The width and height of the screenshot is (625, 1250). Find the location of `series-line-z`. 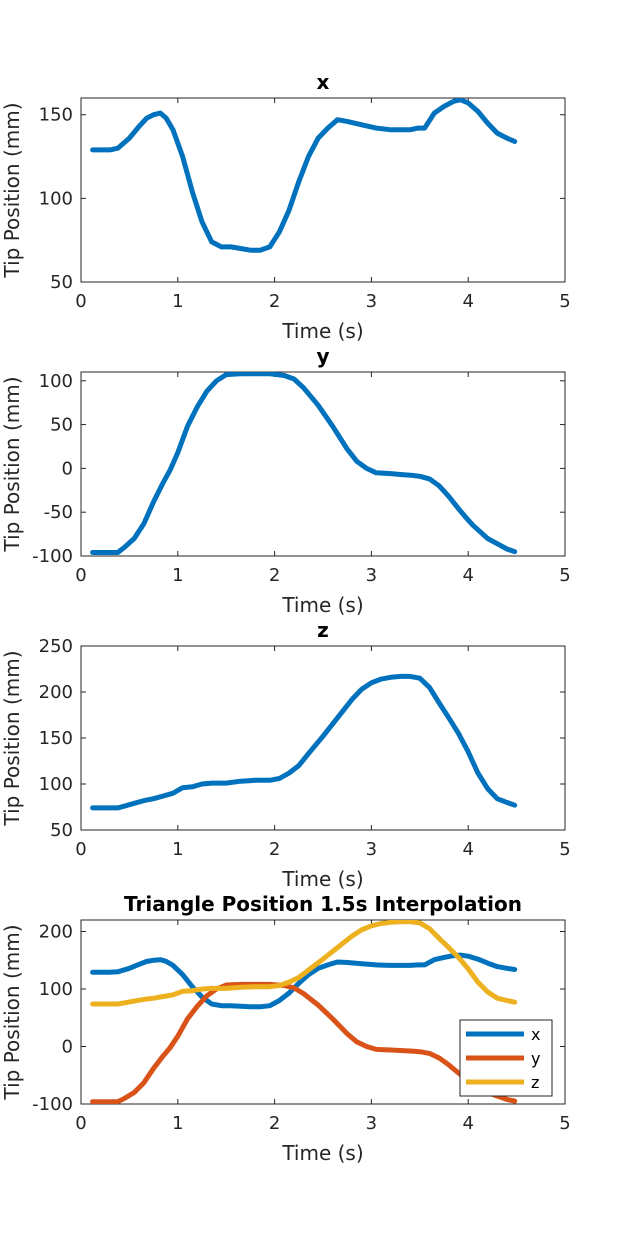

series-line-z is located at coordinates (304, 963).